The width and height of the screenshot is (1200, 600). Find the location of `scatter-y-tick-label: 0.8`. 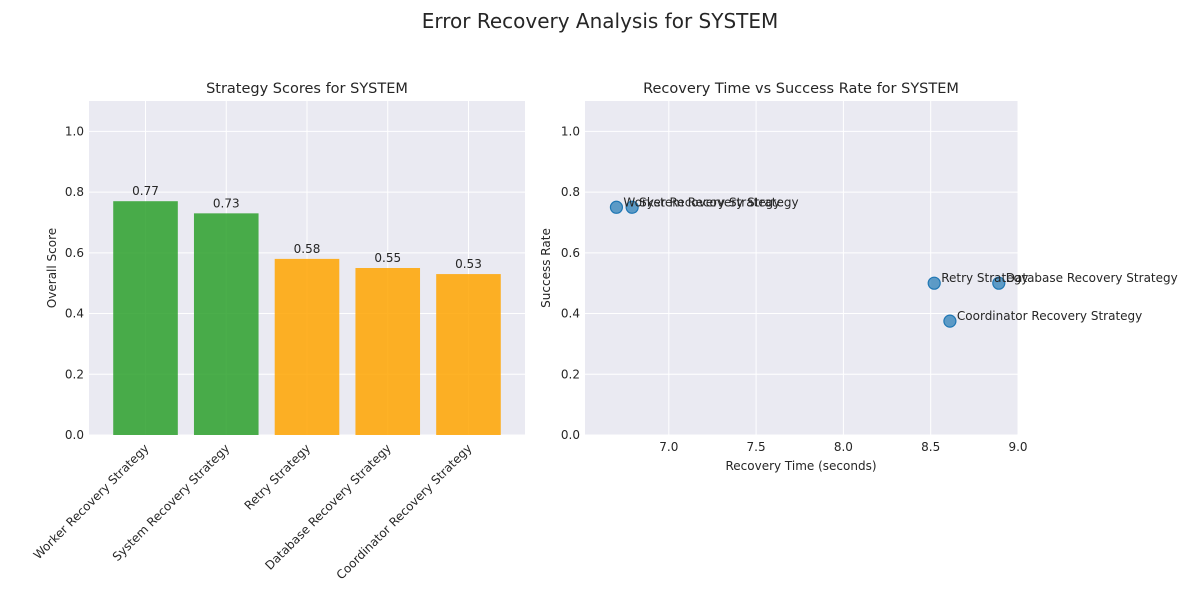

scatter-y-tick-label: 0.8 is located at coordinates (570, 192).